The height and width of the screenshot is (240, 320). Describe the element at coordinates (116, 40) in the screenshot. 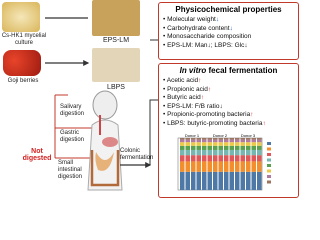

I see `product-label: EPS-LM` at that location.